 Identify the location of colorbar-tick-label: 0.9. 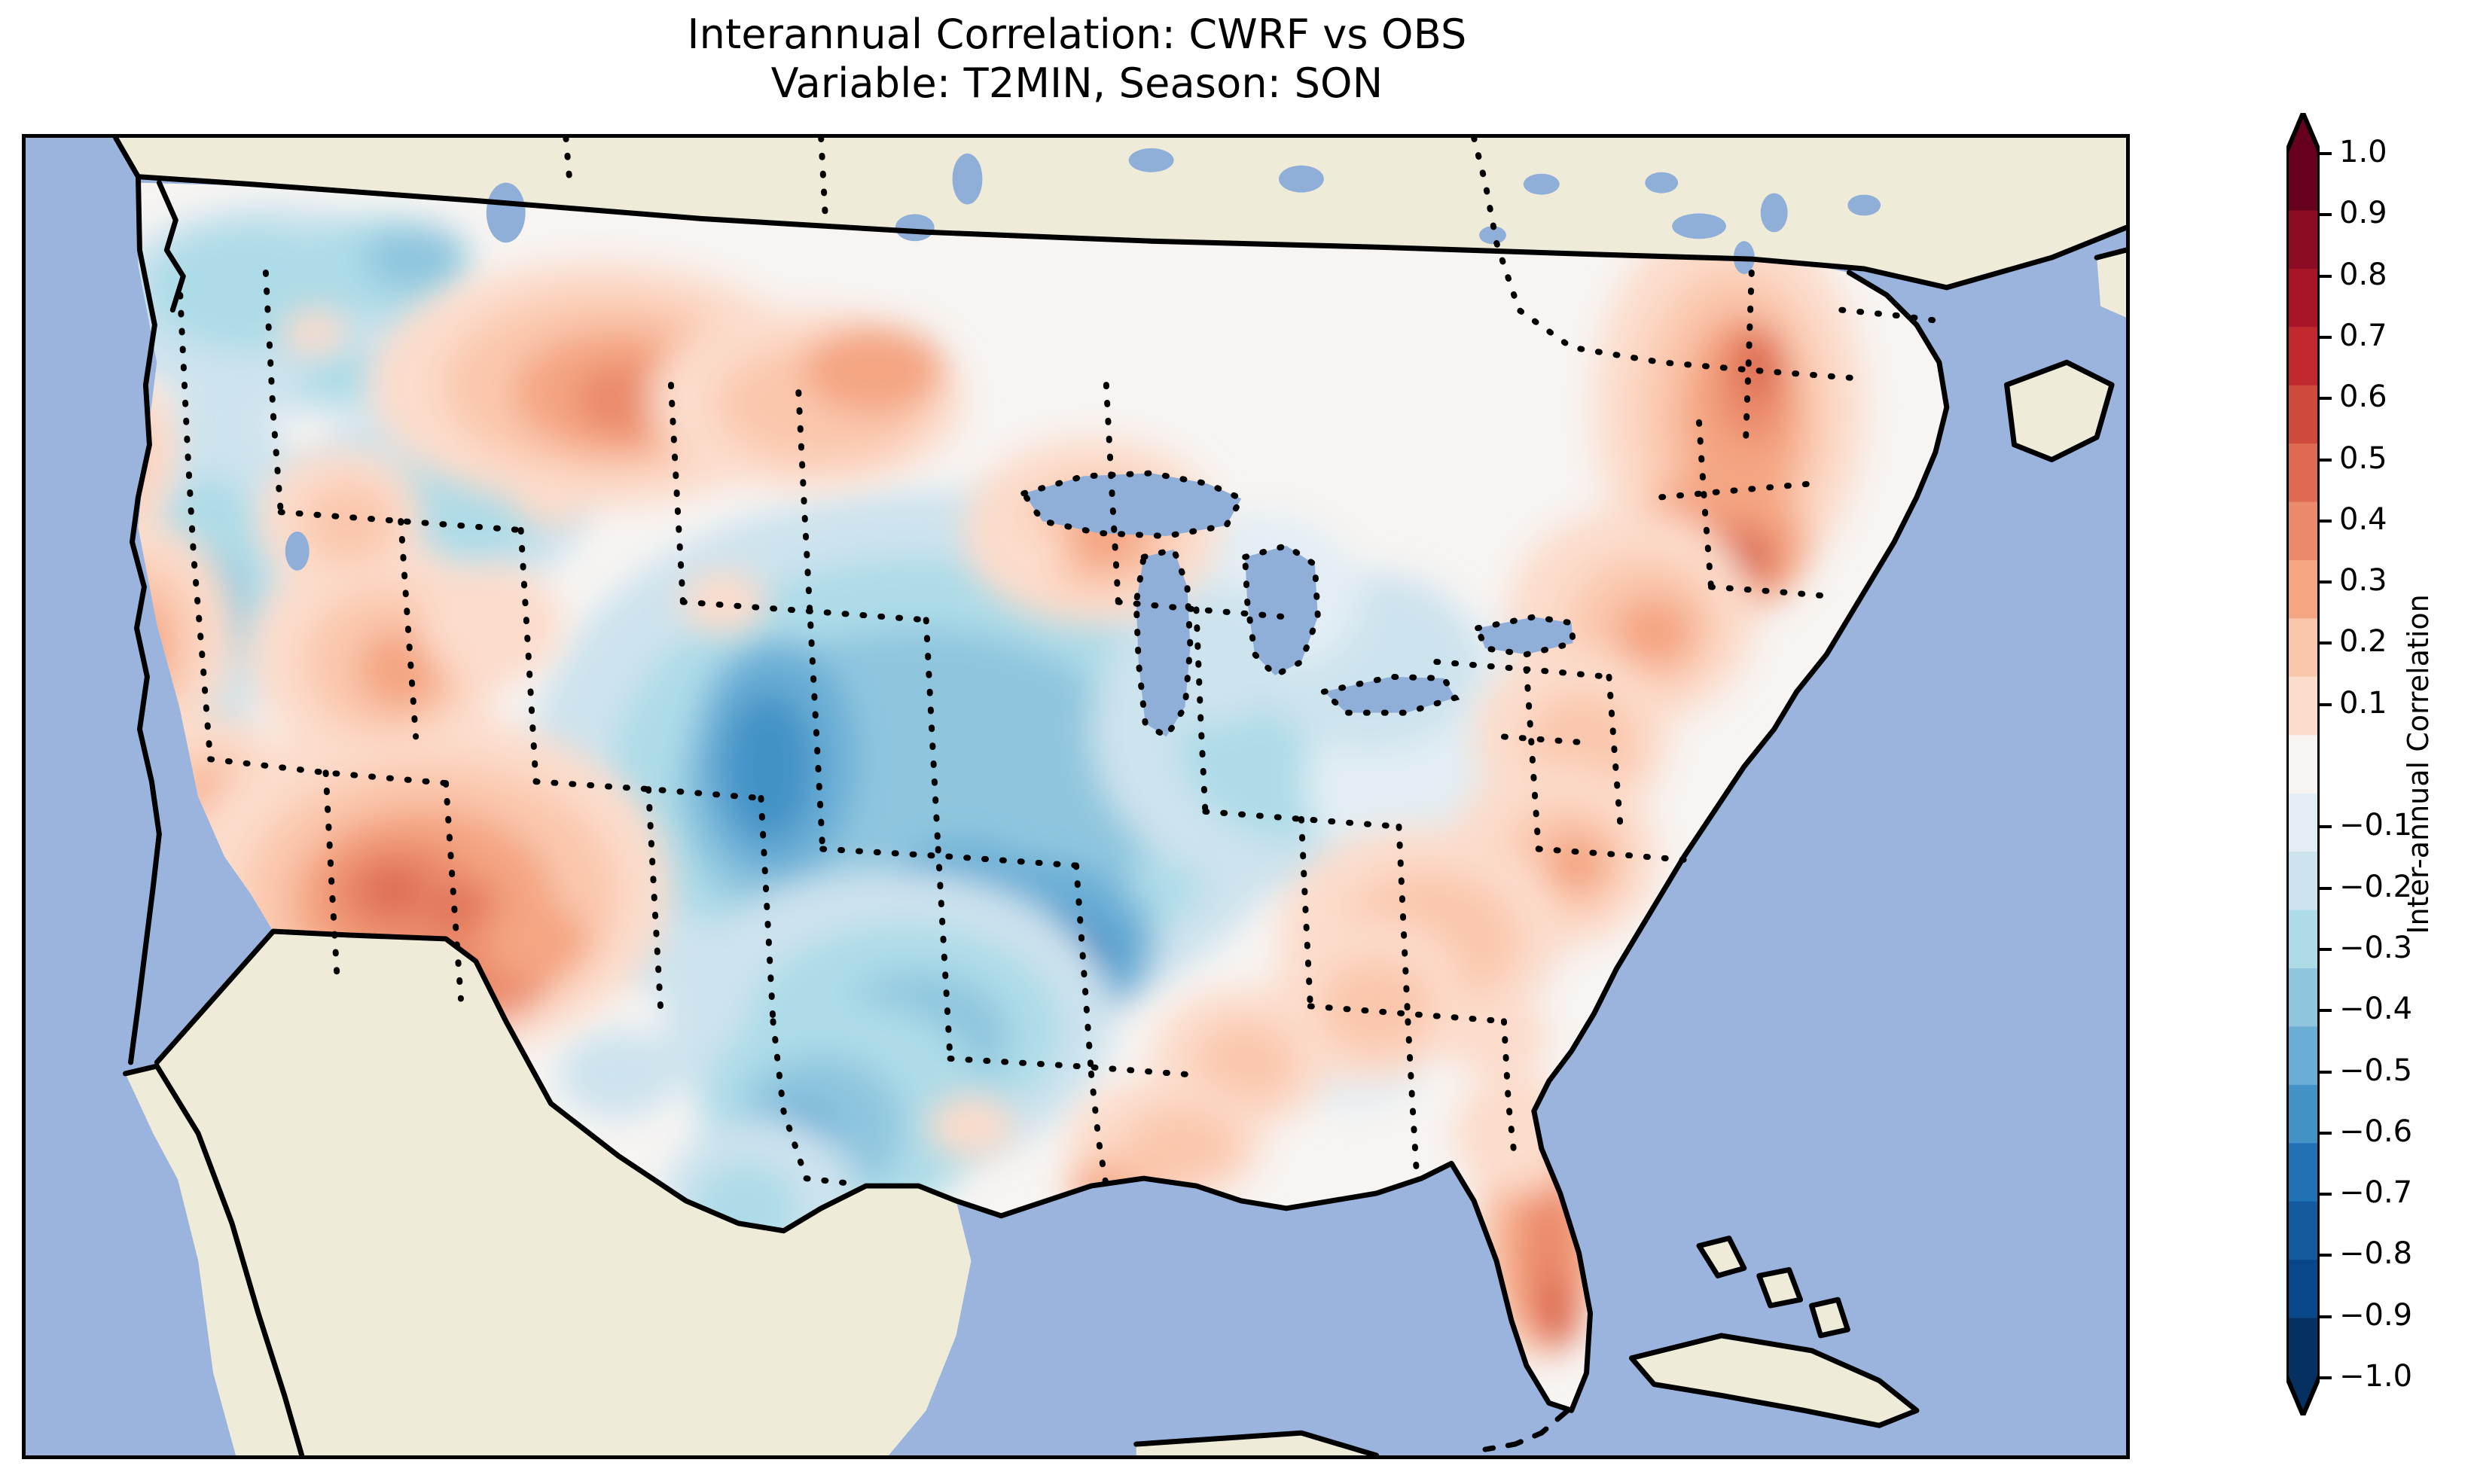
(2363, 213).